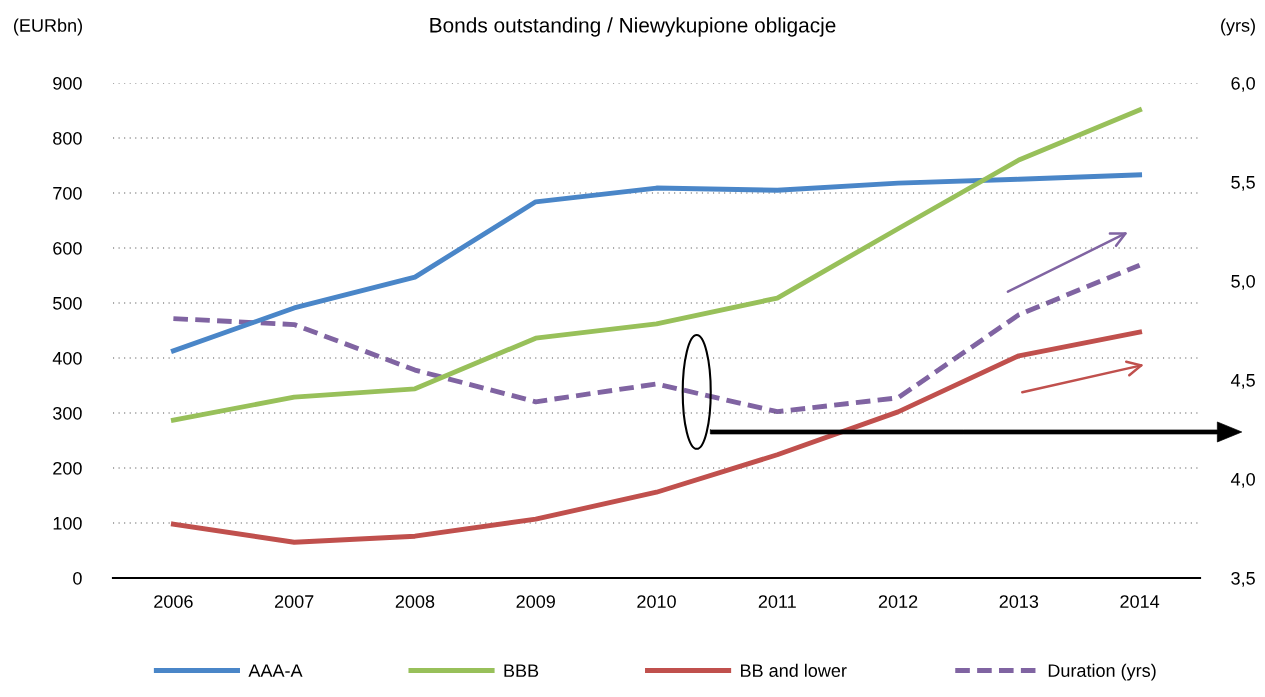  What do you see at coordinates (67, 468) in the screenshot?
I see `y-tick-label: 200` at bounding box center [67, 468].